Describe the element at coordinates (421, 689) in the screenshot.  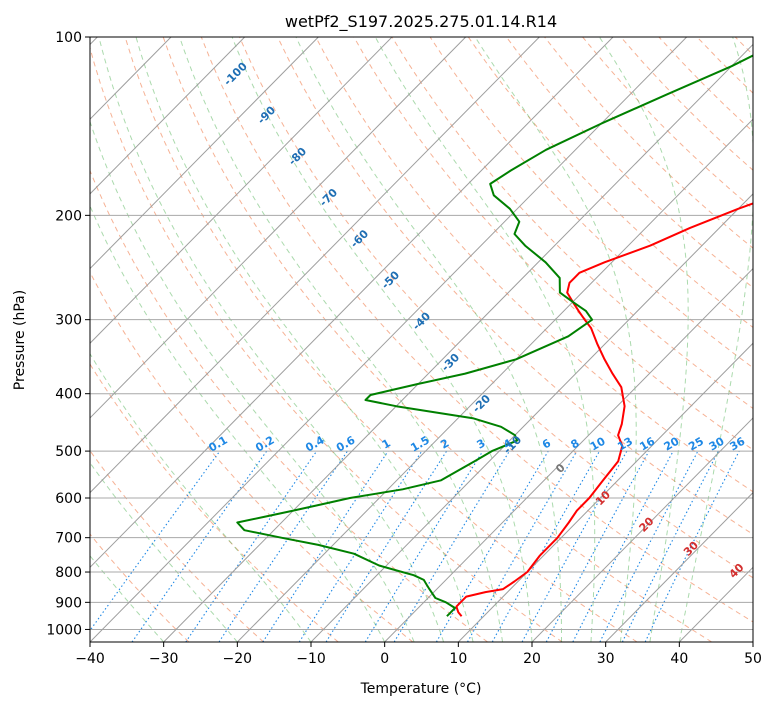
I see `x-axis-label: Temperature (°C)` at that location.